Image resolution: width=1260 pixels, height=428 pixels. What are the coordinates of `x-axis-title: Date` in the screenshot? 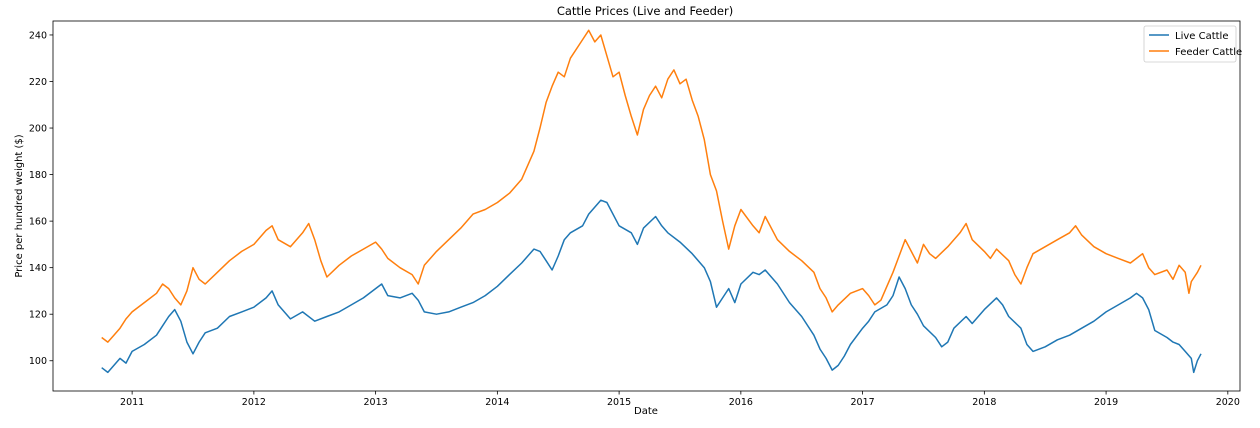 It's located at (646, 411).